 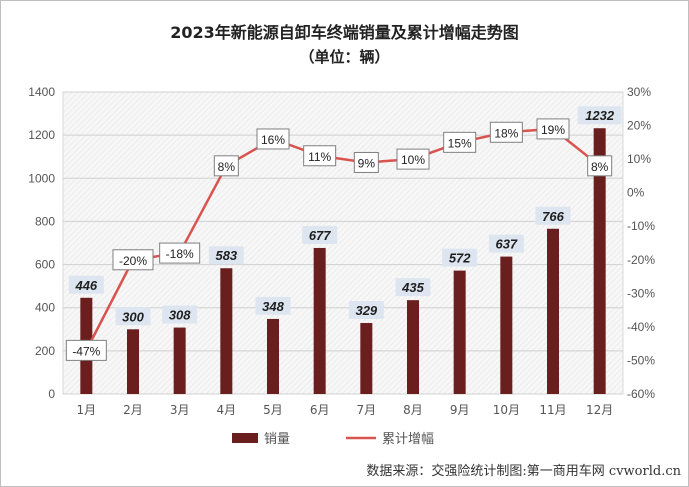 I want to click on line-value-label: 19%, so click(x=553, y=130).